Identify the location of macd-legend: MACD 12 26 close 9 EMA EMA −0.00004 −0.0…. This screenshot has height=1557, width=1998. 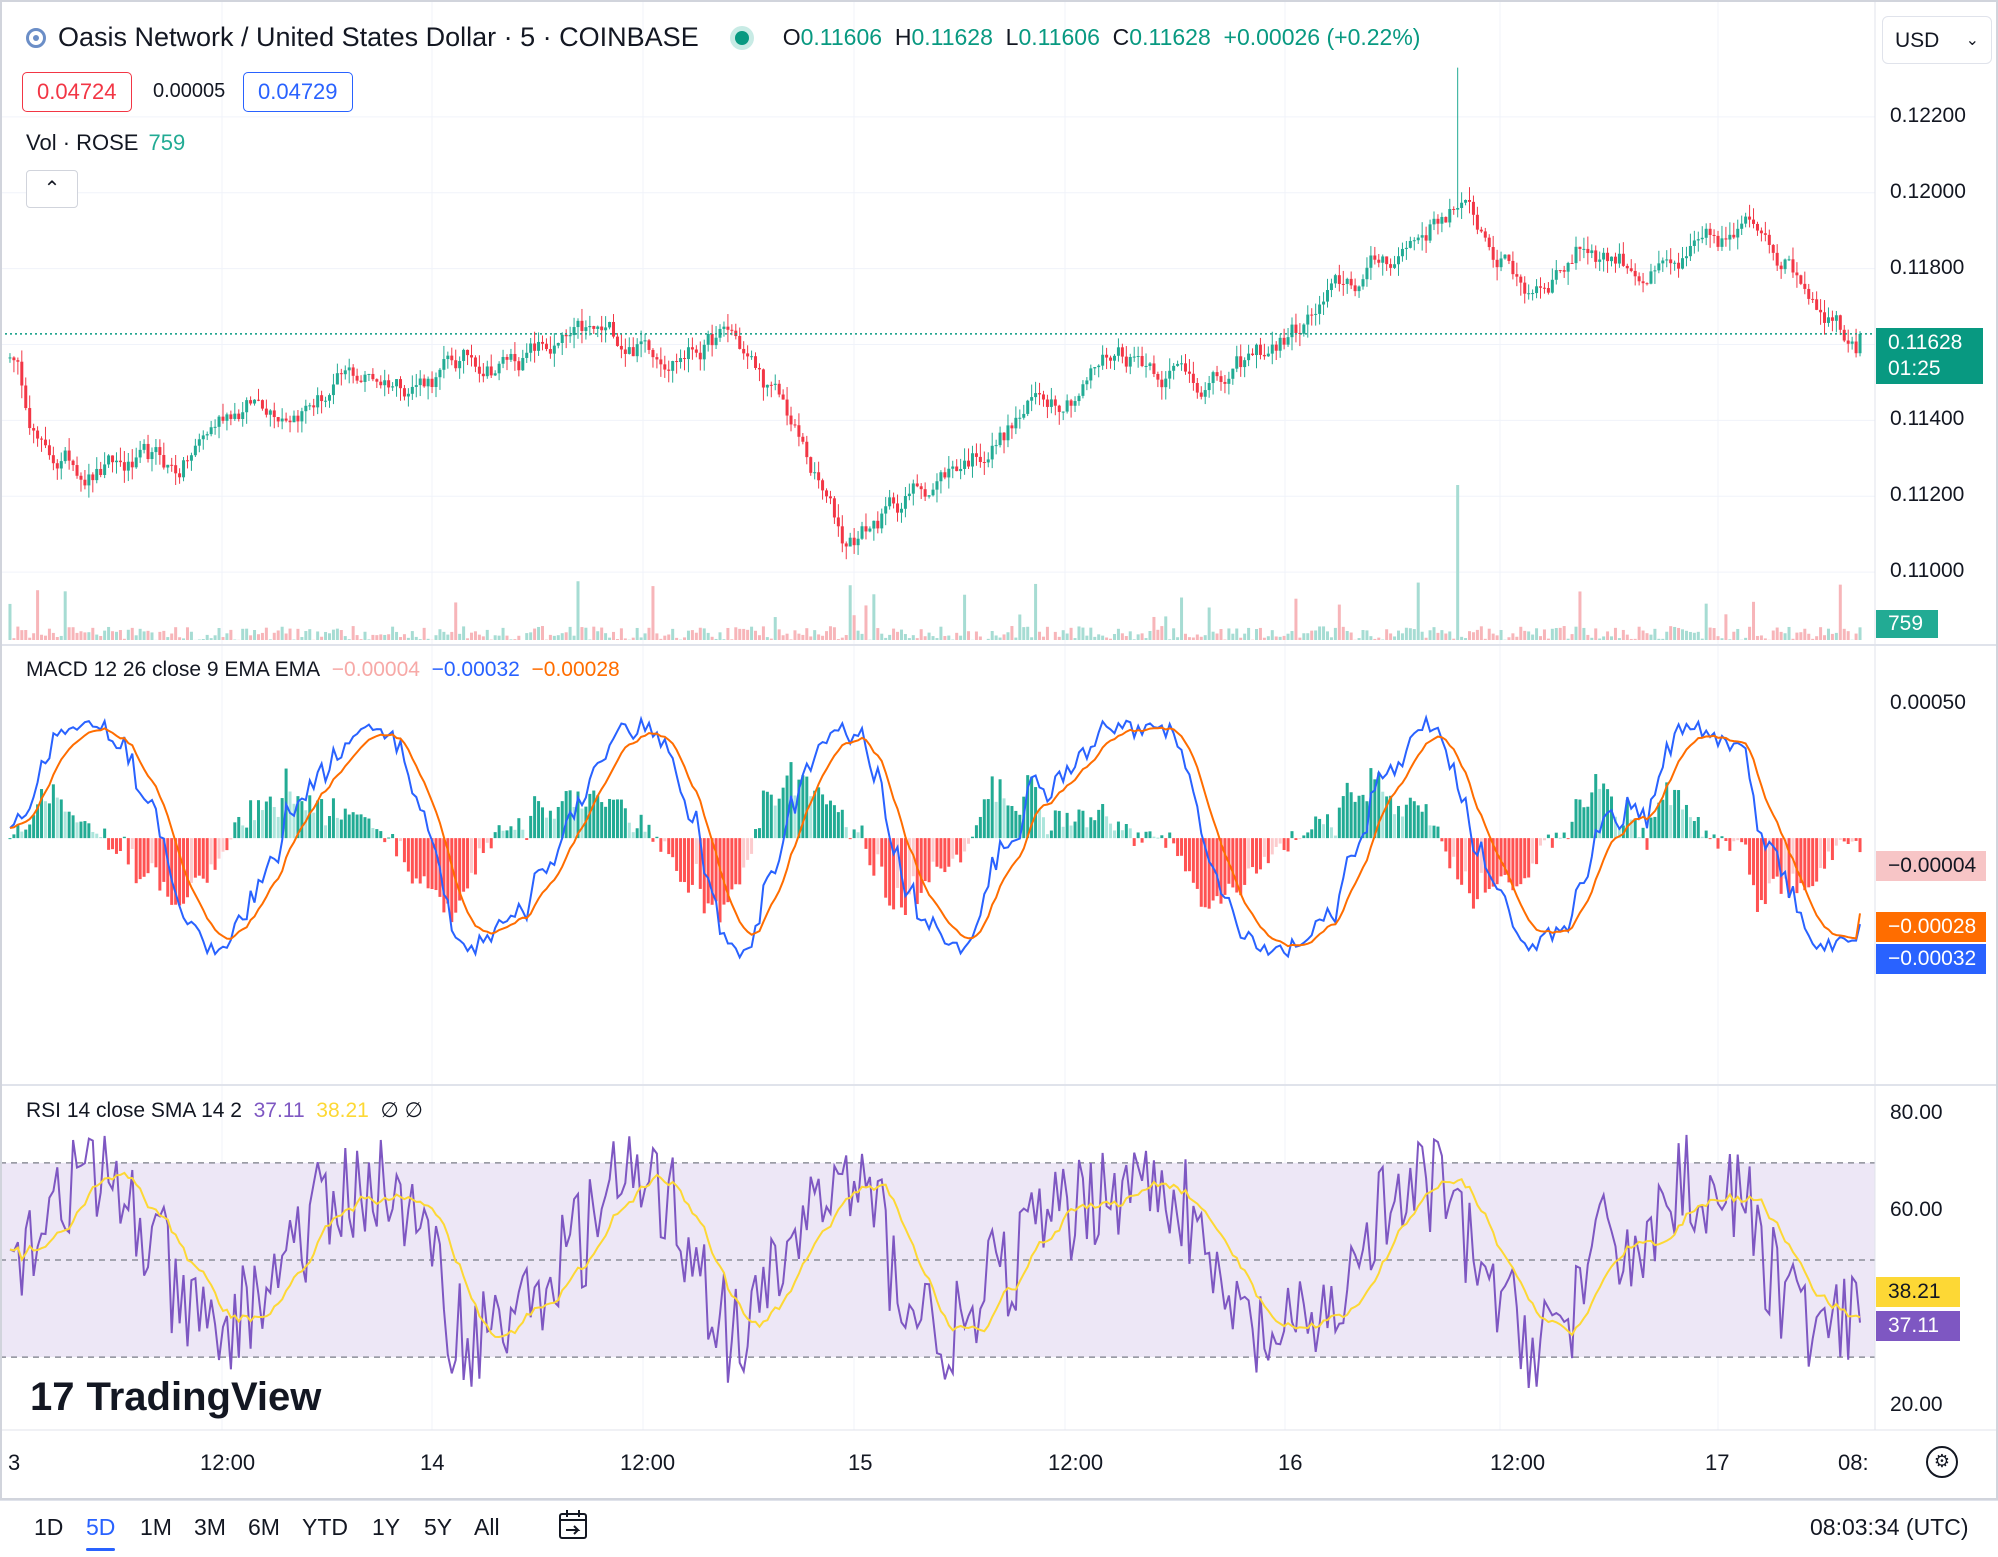
(323, 670).